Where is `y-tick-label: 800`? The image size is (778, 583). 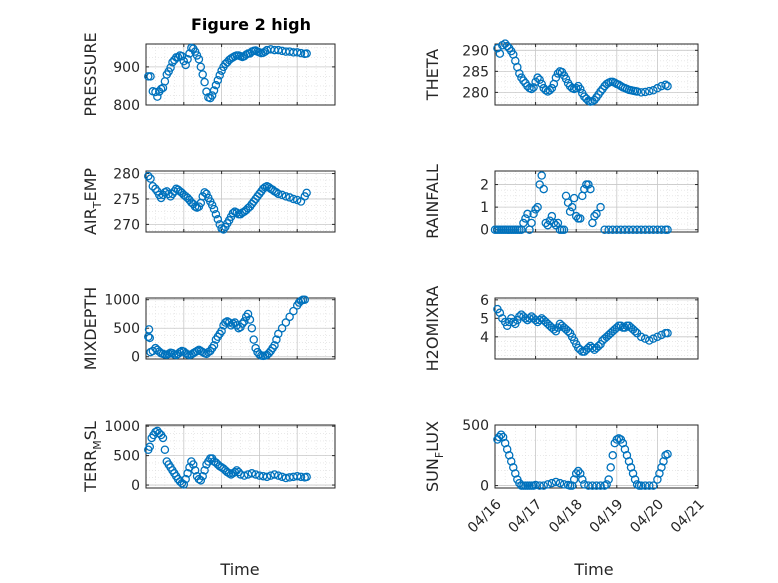
y-tick-label: 800 is located at coordinates (126, 106).